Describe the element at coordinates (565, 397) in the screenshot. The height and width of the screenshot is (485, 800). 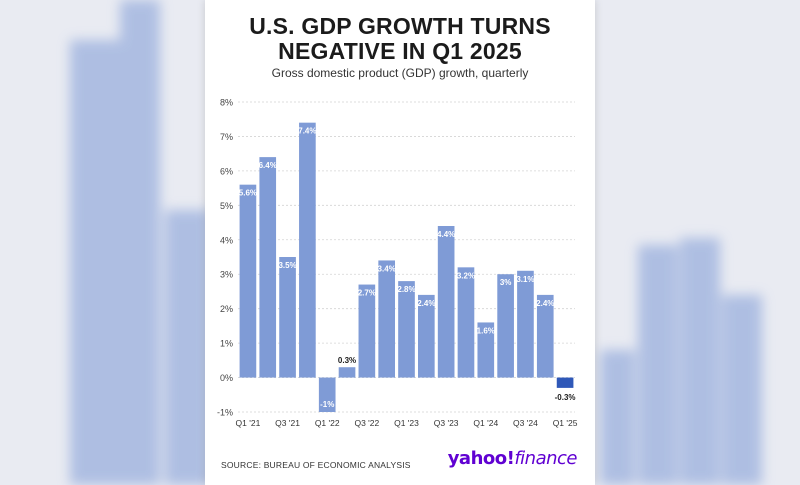
I see `data-label: -0.3%` at that location.